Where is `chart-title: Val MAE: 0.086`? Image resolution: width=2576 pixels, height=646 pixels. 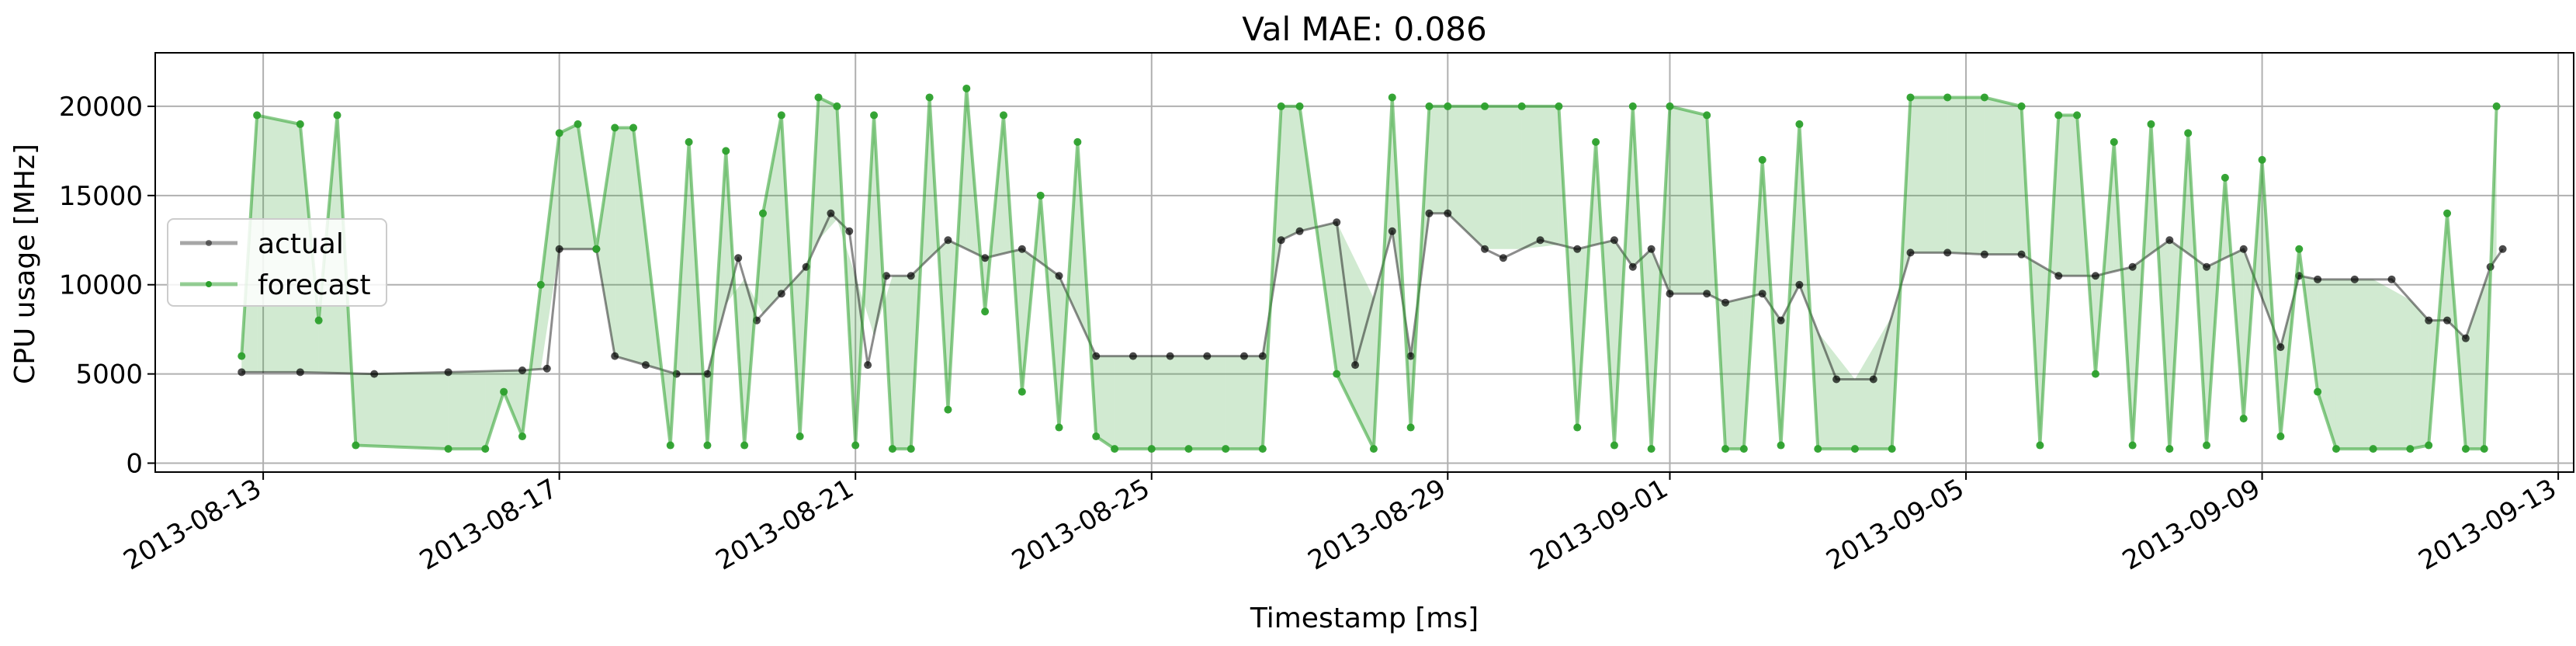 chart-title: Val MAE: 0.086 is located at coordinates (1364, 29).